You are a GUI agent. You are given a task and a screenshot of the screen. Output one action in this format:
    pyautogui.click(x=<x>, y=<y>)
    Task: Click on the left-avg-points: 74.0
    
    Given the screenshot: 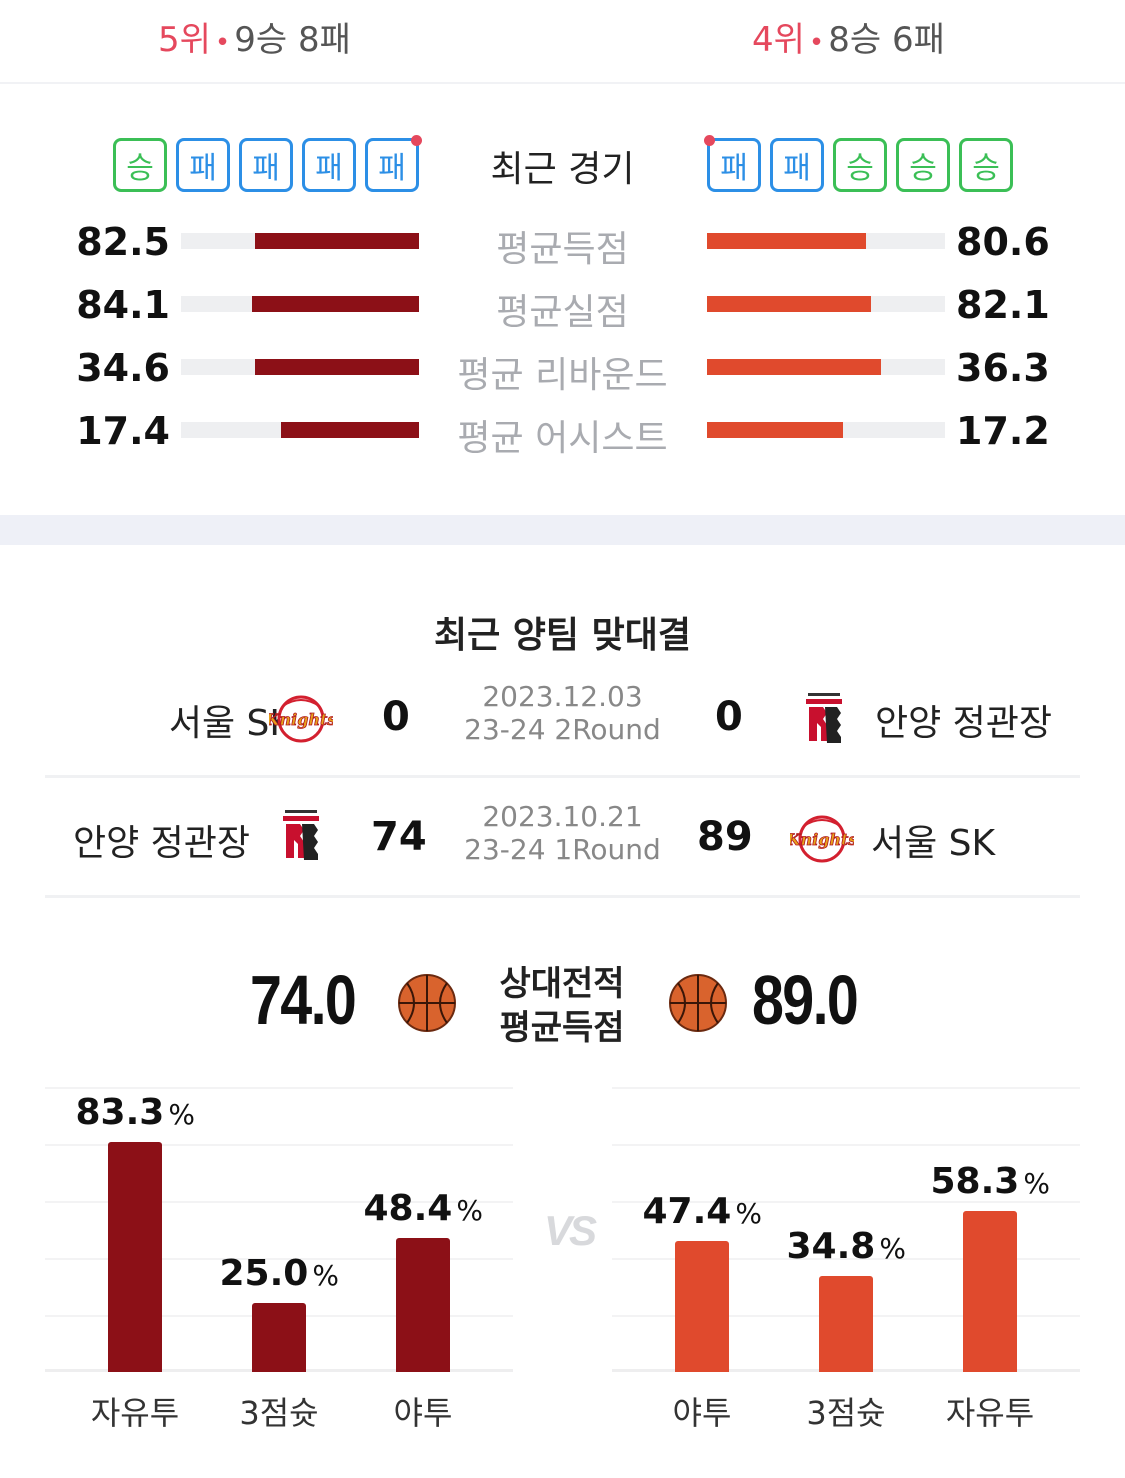 What is the action you would take?
    pyautogui.click(x=303, y=1000)
    